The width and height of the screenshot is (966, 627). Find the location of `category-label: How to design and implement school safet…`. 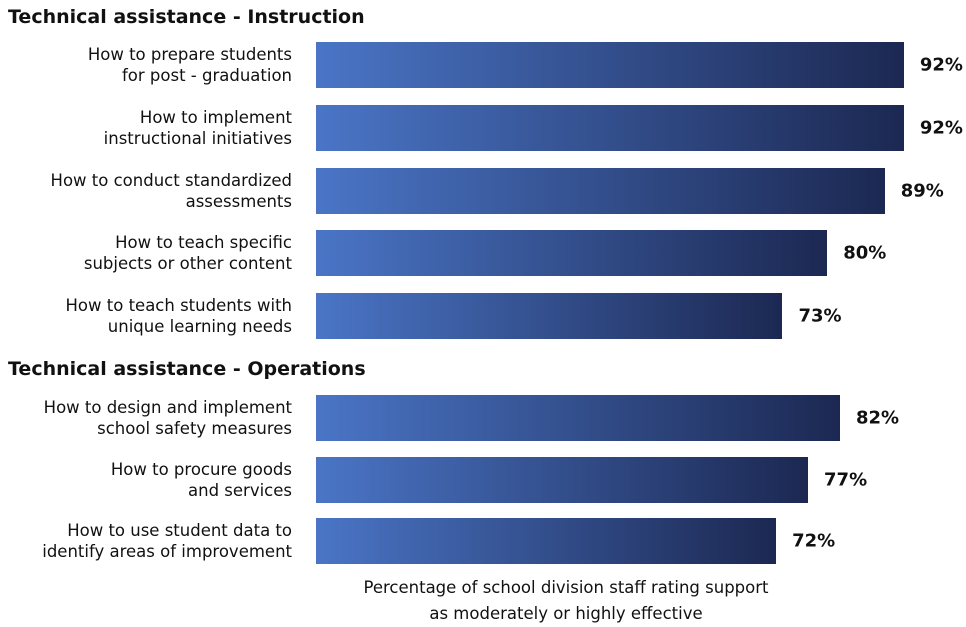

category-label: How to design and implement school safet… is located at coordinates (167, 418).